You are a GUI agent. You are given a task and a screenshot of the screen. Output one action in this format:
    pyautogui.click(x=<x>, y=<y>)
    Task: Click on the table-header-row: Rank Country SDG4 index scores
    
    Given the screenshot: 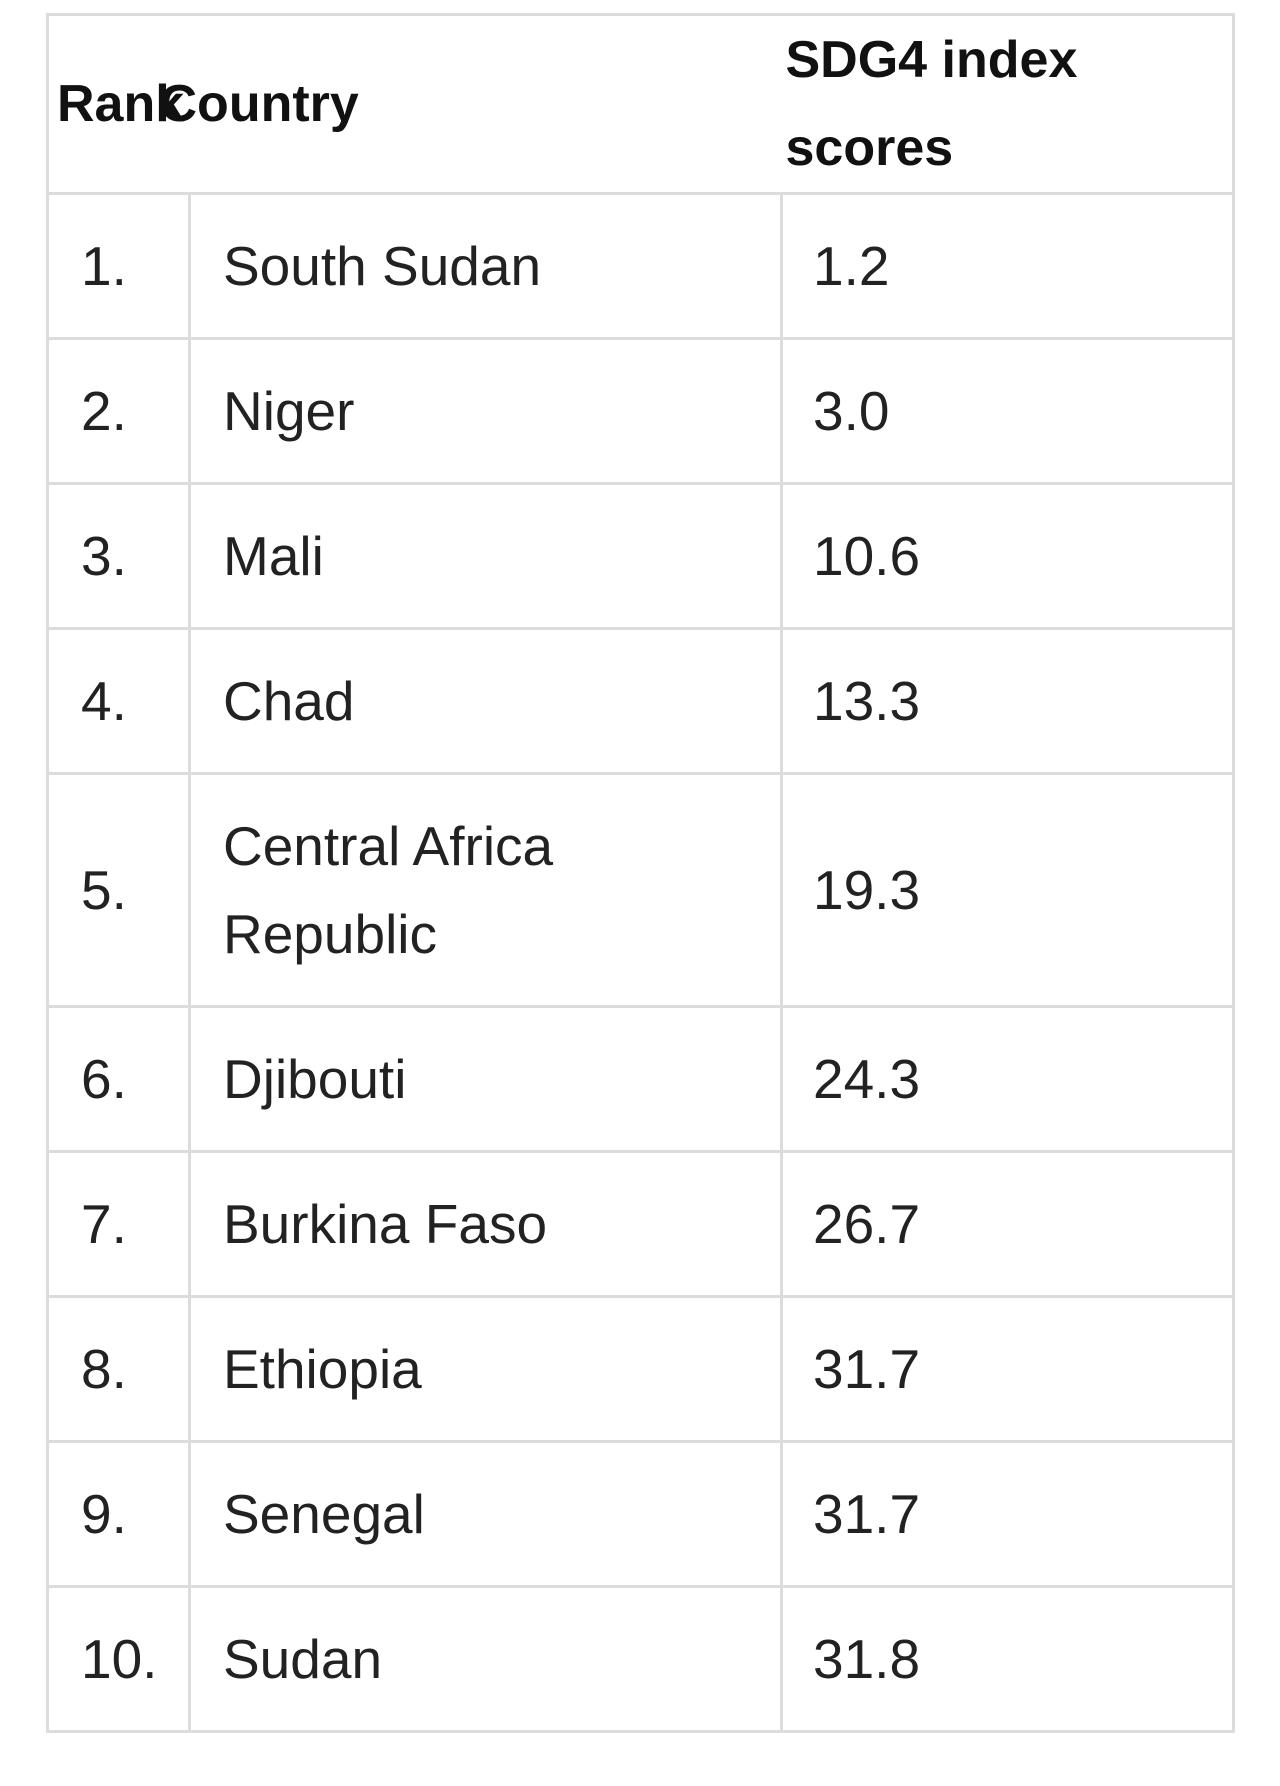 What is the action you would take?
    pyautogui.click(x=640, y=104)
    